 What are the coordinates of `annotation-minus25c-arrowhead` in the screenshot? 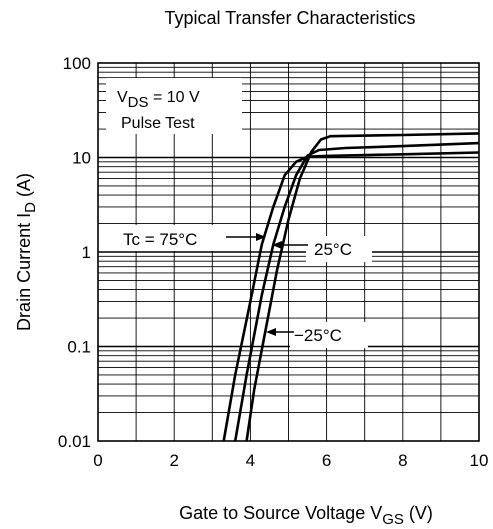 It's located at (271, 332).